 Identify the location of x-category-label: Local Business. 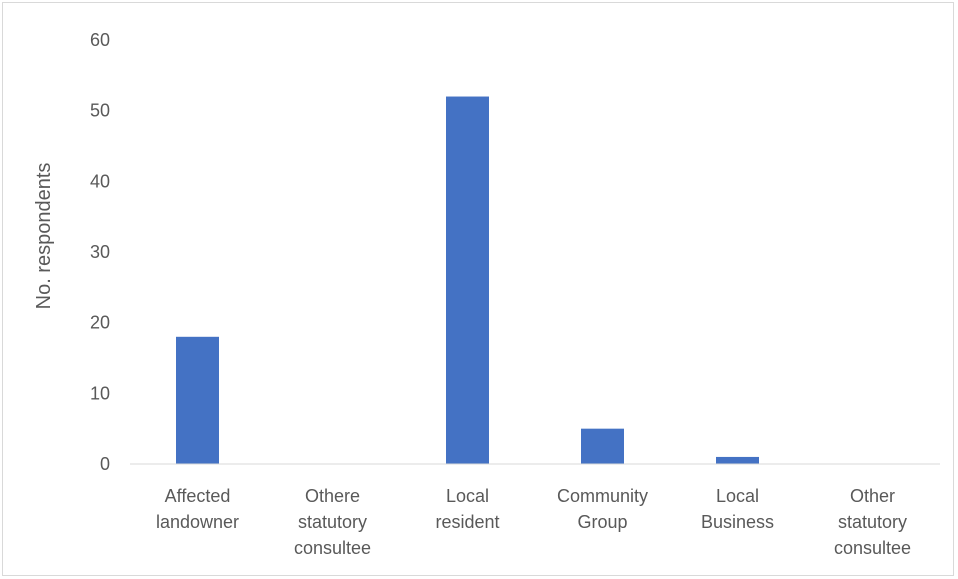
(737, 509).